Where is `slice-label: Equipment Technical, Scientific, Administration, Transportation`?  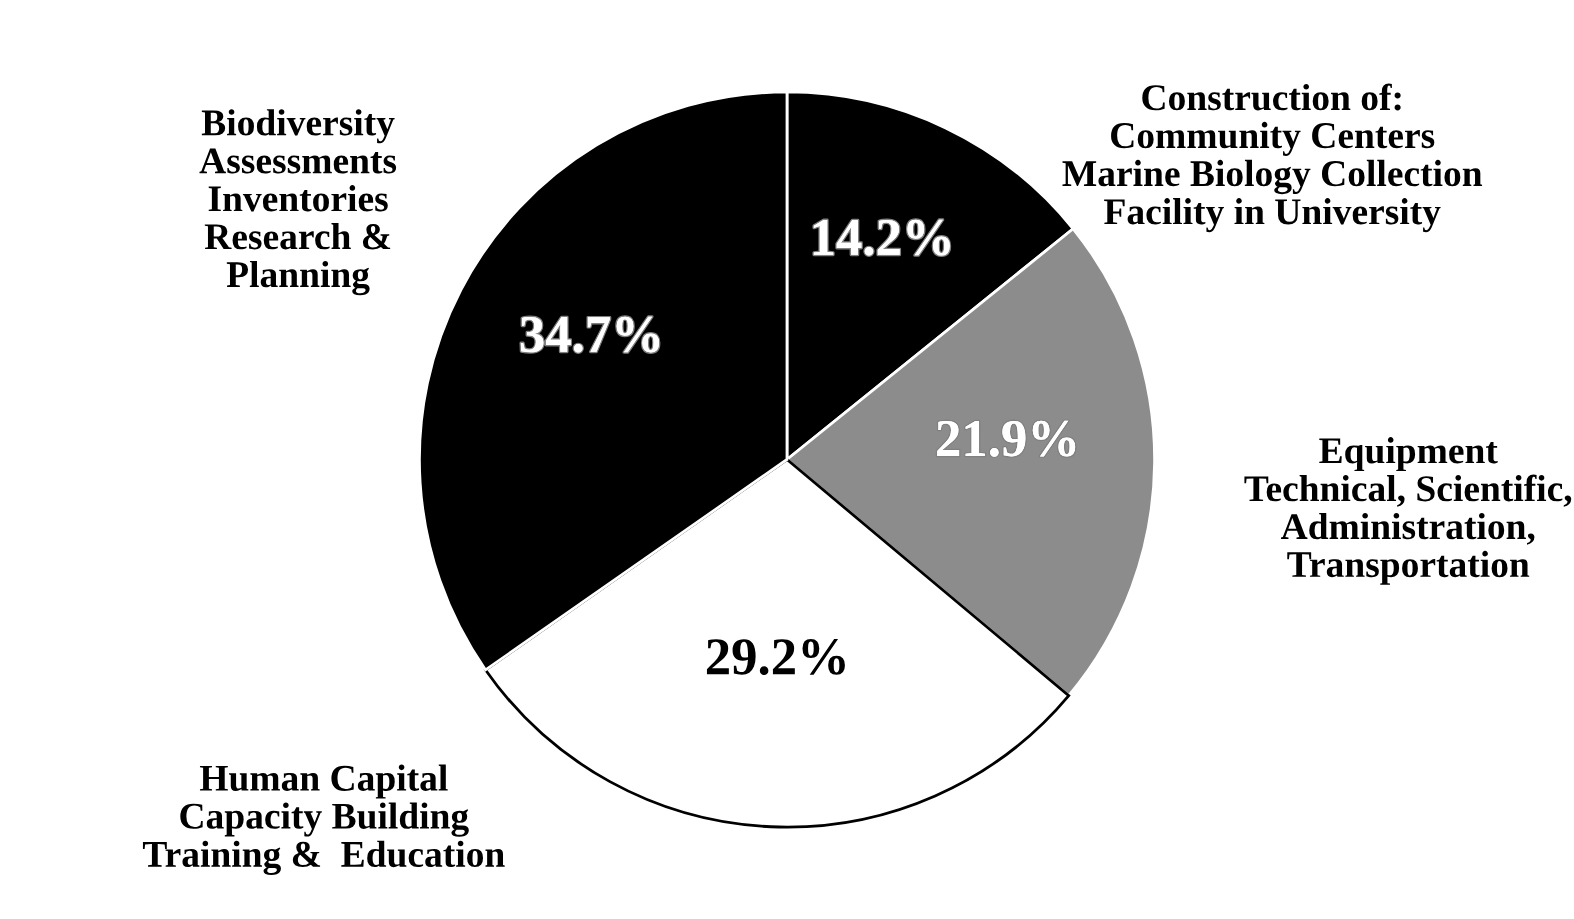
slice-label: Equipment Technical, Scientific, Administration, Transportation is located at coordinates (1408, 511).